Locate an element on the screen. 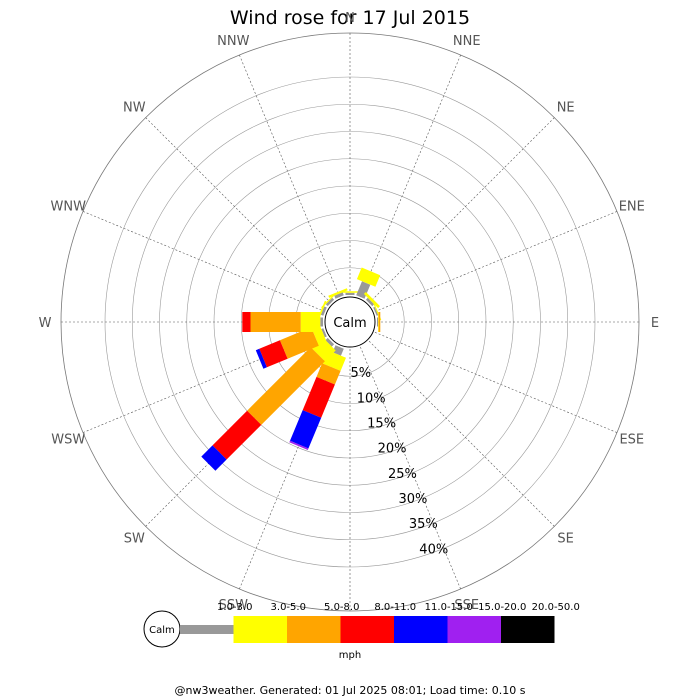  bar-sw-1.0-3.0 is located at coordinates (330, 342).